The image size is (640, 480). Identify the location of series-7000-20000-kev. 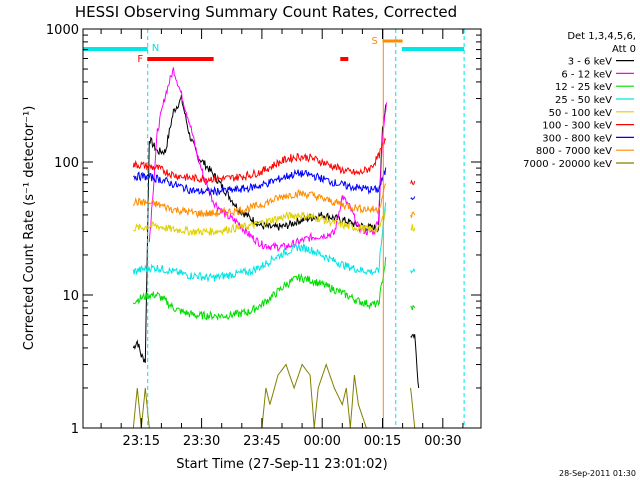
(274, 395).